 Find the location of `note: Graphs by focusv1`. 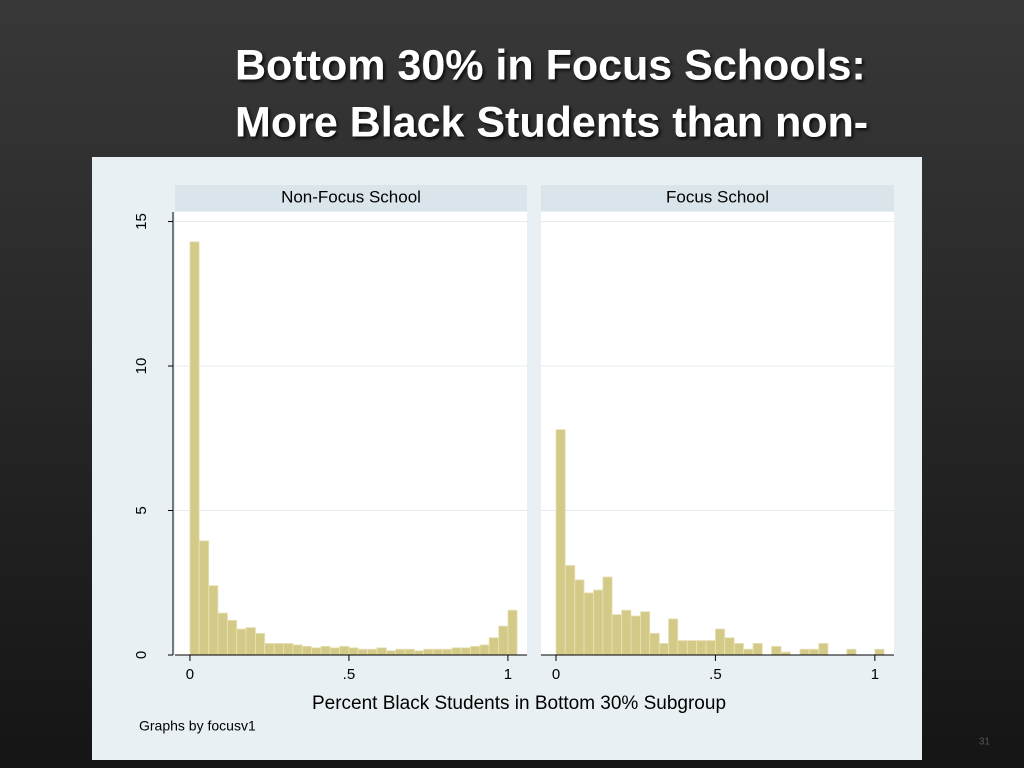

note: Graphs by focusv1 is located at coordinates (197, 726).